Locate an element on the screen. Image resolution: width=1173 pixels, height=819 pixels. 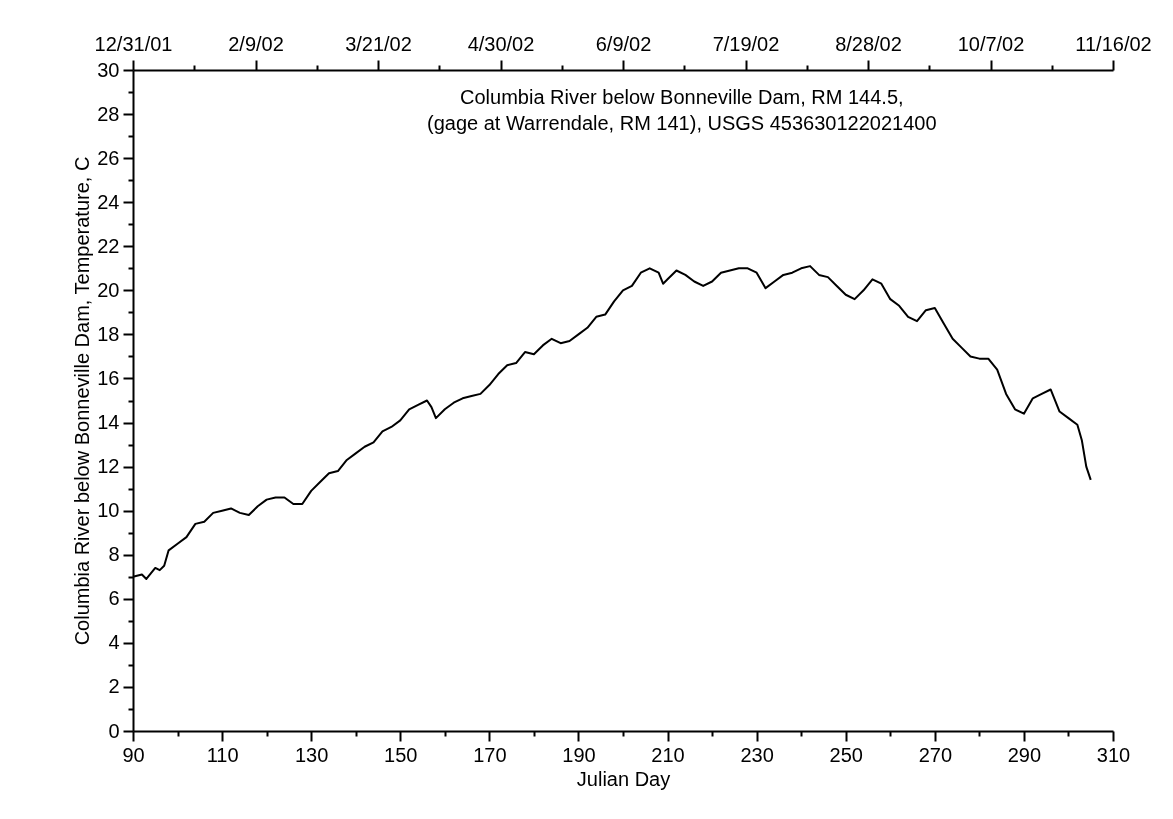
annotation: Columbia River below Bonneville Dam, RM 144.5, (gage at Warrendale, RM 141), USGS 453630122021400 is located at coordinates (682, 110).